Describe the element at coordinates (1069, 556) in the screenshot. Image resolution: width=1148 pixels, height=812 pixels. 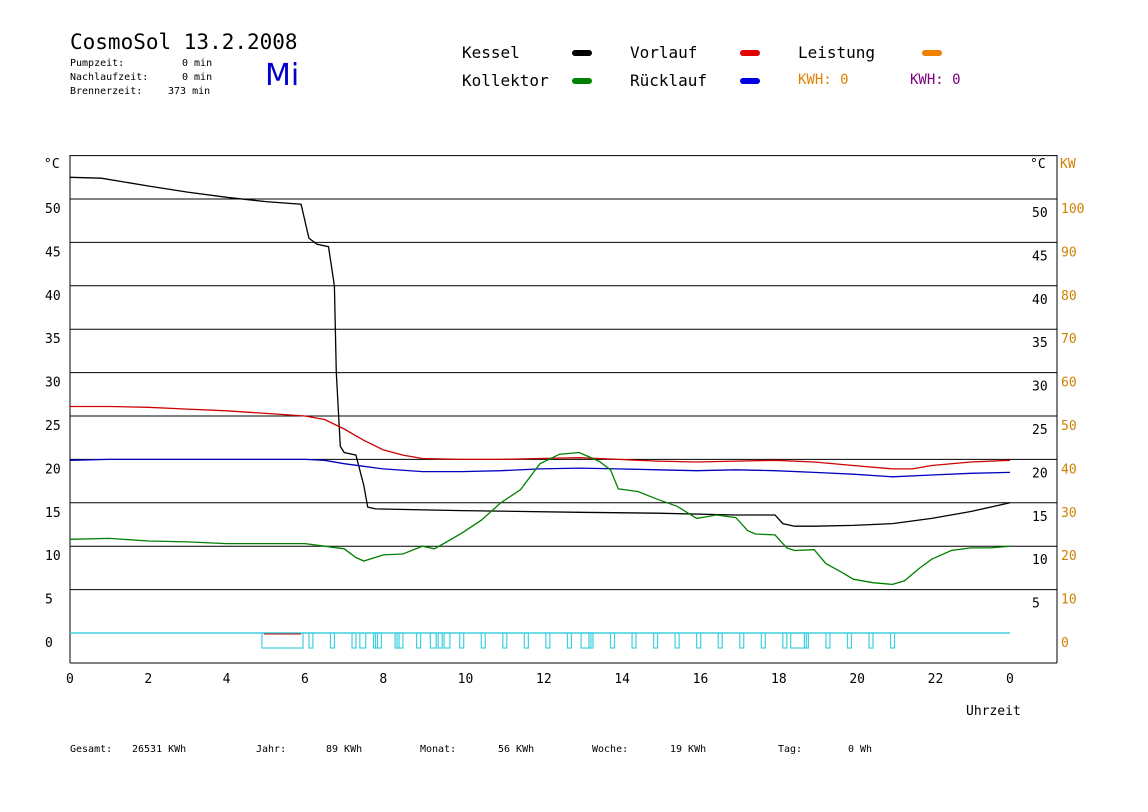
I see `kw-tick-label: 20` at that location.